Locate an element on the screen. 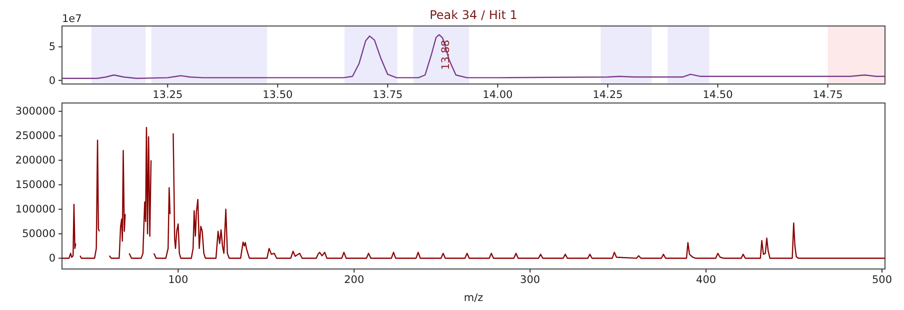 The height and width of the screenshot is (310, 904). line-series is located at coordinates (473, 56).